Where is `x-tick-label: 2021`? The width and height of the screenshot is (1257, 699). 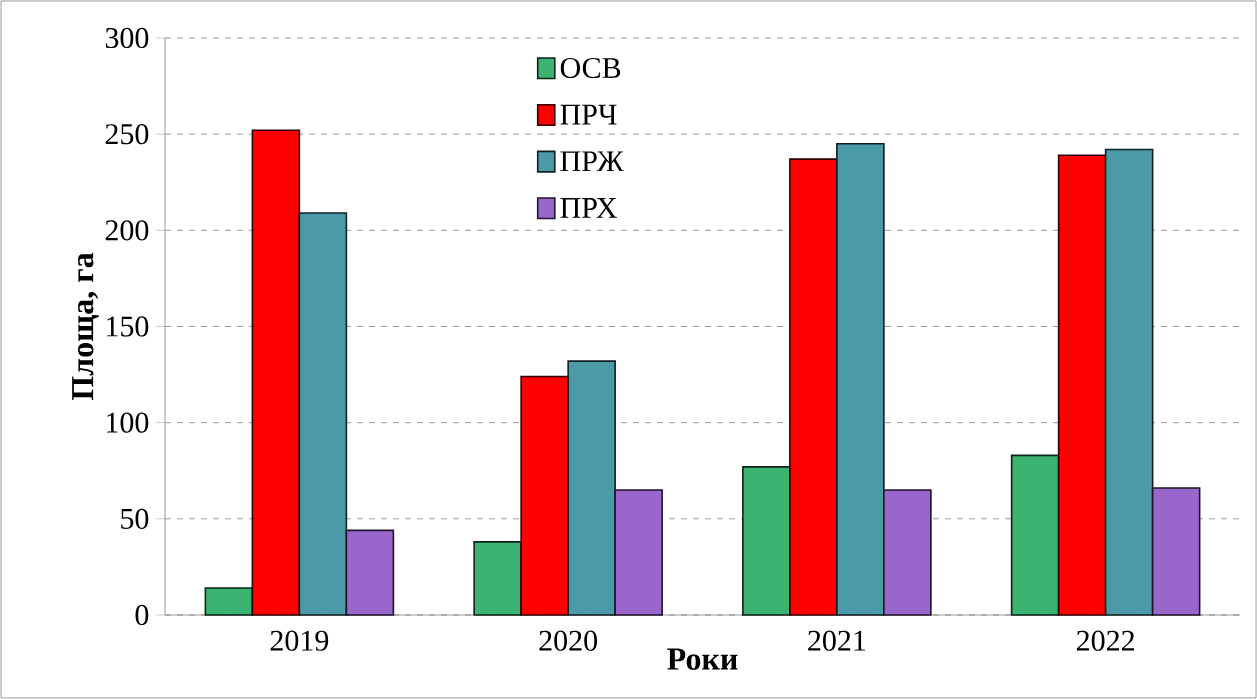 x-tick-label: 2021 is located at coordinates (837, 640).